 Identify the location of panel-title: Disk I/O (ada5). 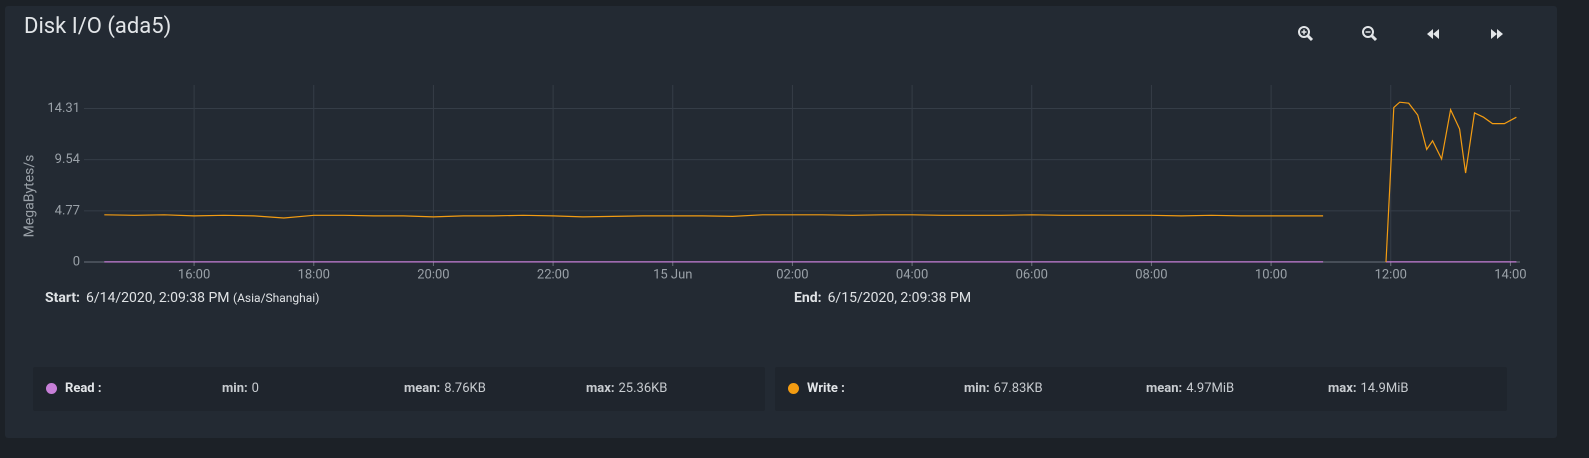
(98, 26).